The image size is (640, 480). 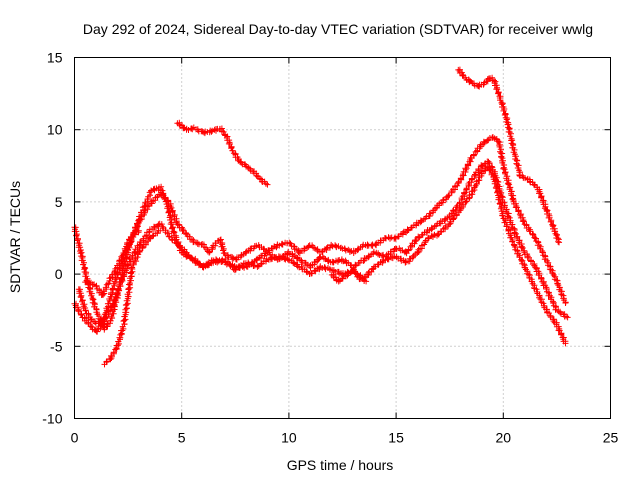 What do you see at coordinates (340, 465) in the screenshot?
I see `x-axis-label: GPS time / hours` at bounding box center [340, 465].